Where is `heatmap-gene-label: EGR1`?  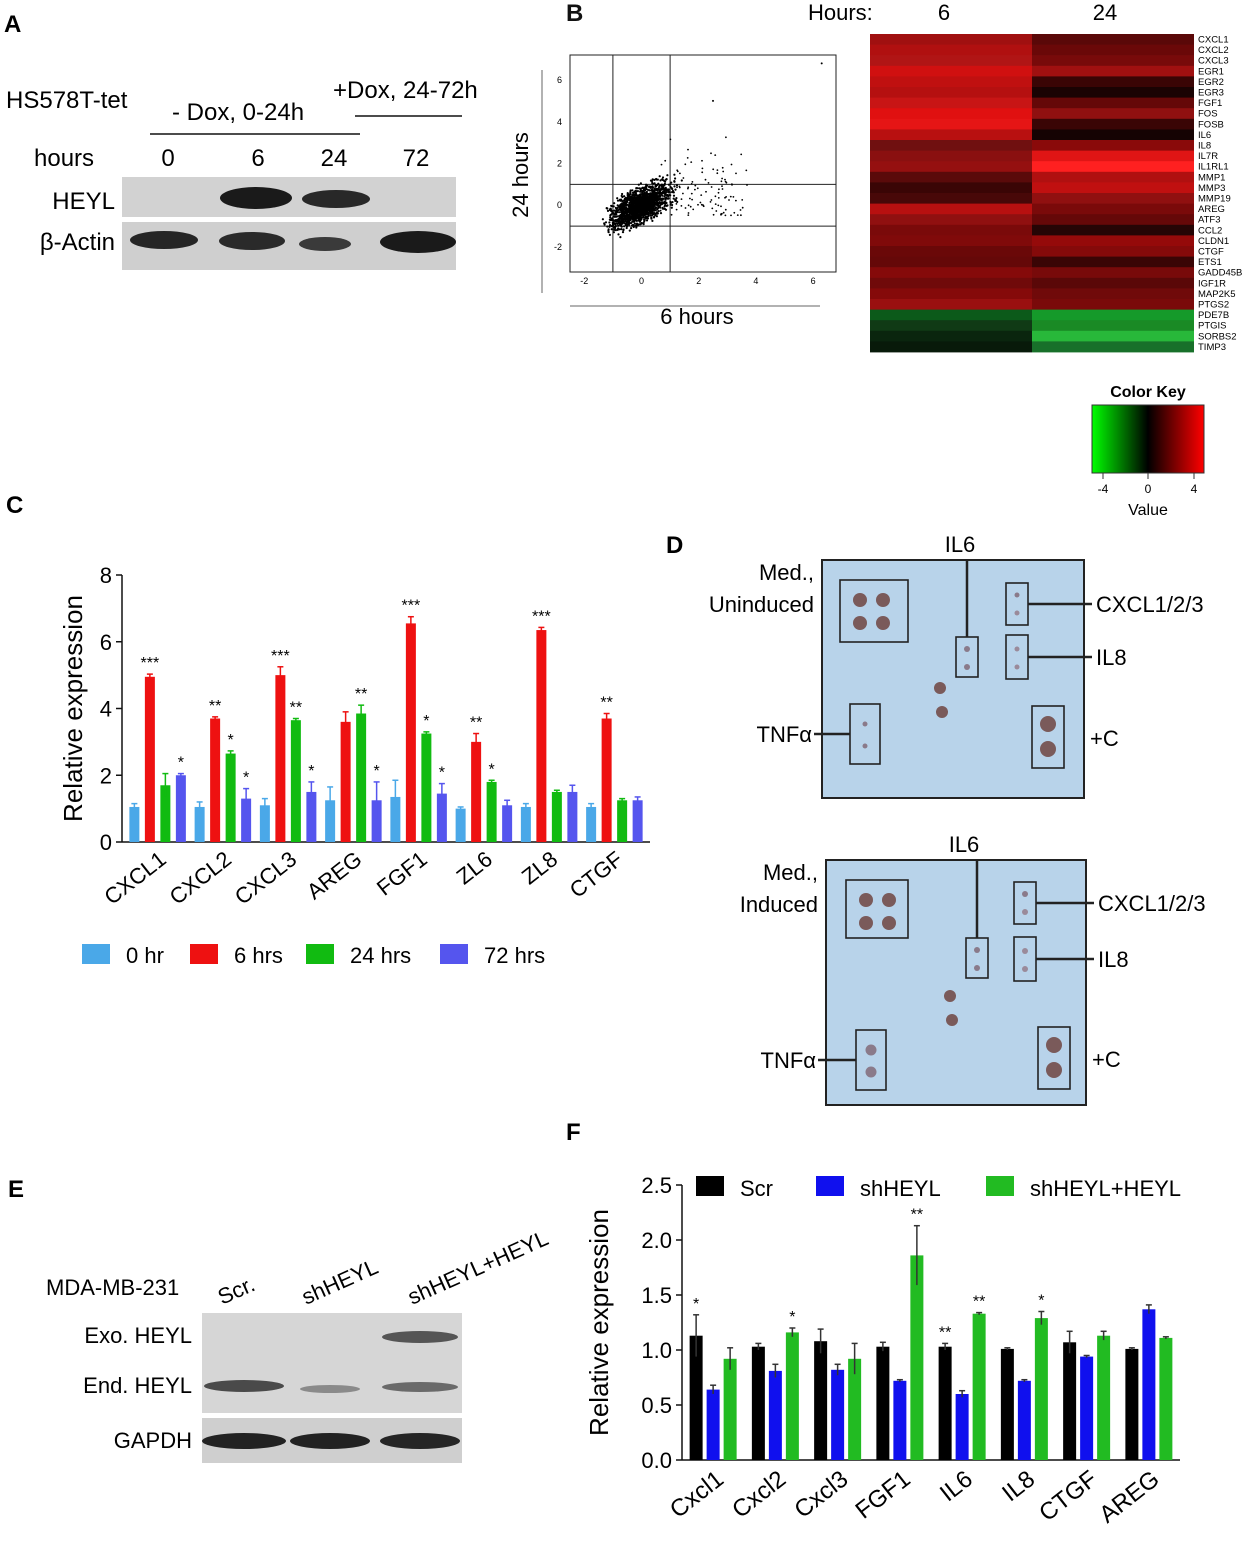
heatmap-gene-label: EGR1 is located at coordinates (1211, 71).